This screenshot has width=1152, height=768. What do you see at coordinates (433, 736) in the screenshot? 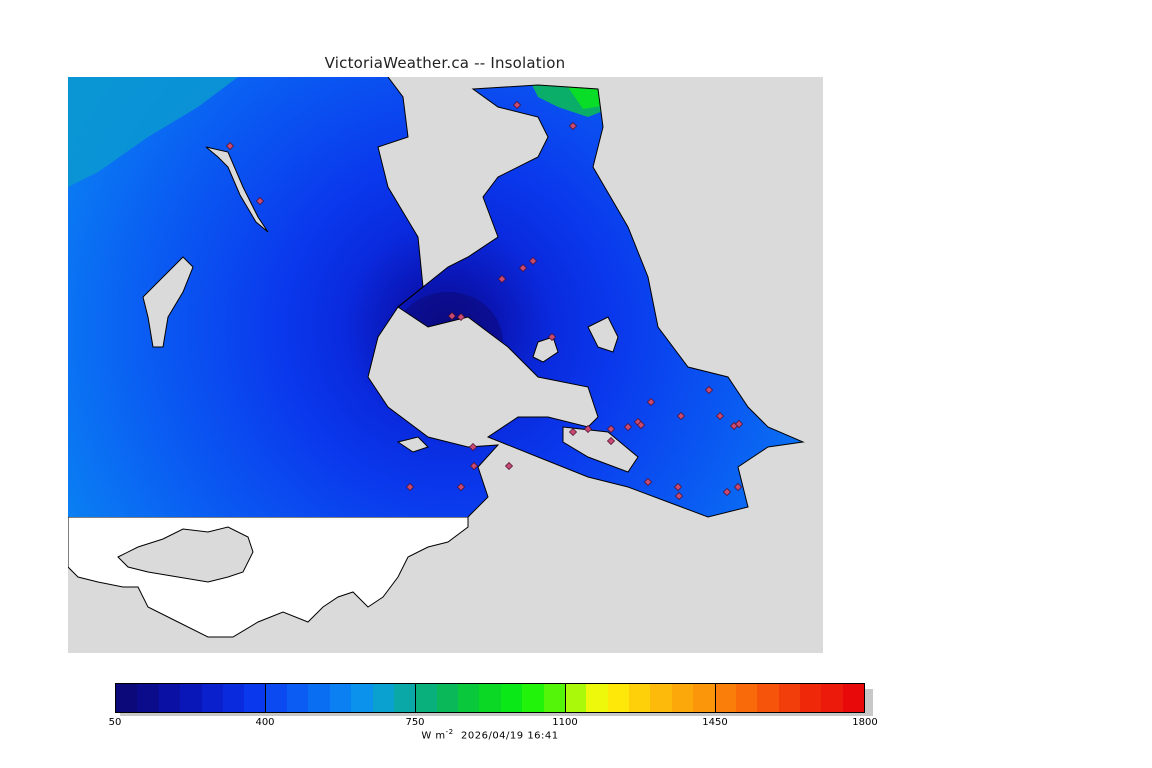
I see `units-label: W m` at bounding box center [433, 736].